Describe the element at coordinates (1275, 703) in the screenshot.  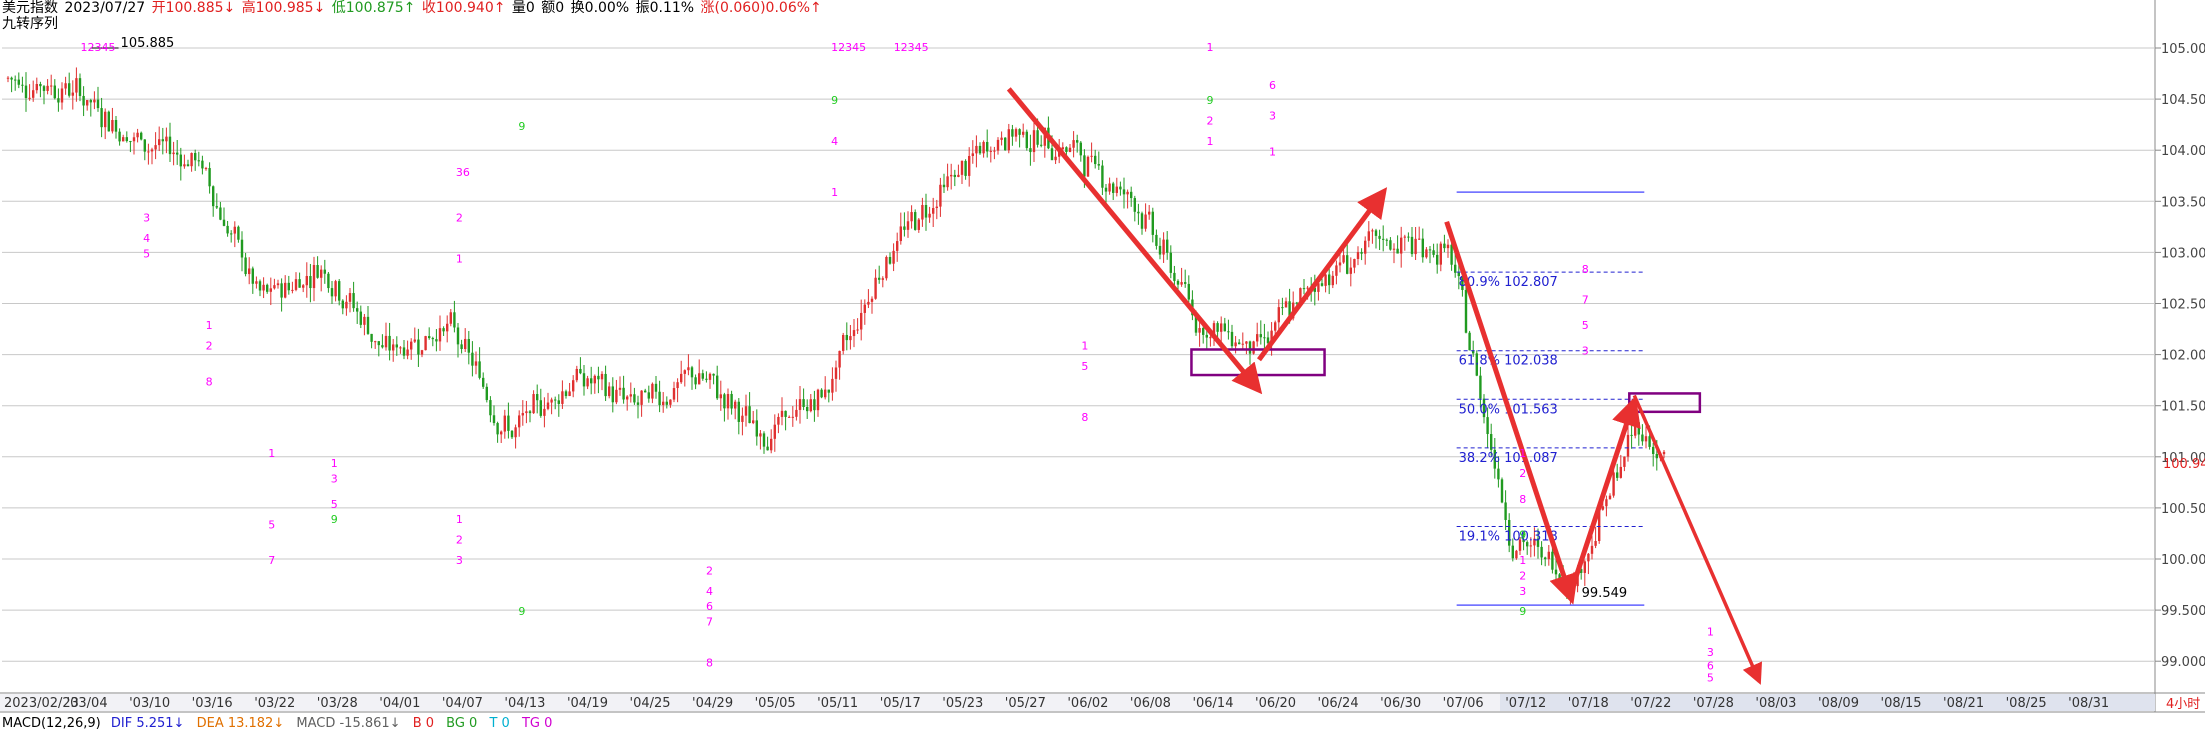
I see `x-tick-label: '06/20` at that location.